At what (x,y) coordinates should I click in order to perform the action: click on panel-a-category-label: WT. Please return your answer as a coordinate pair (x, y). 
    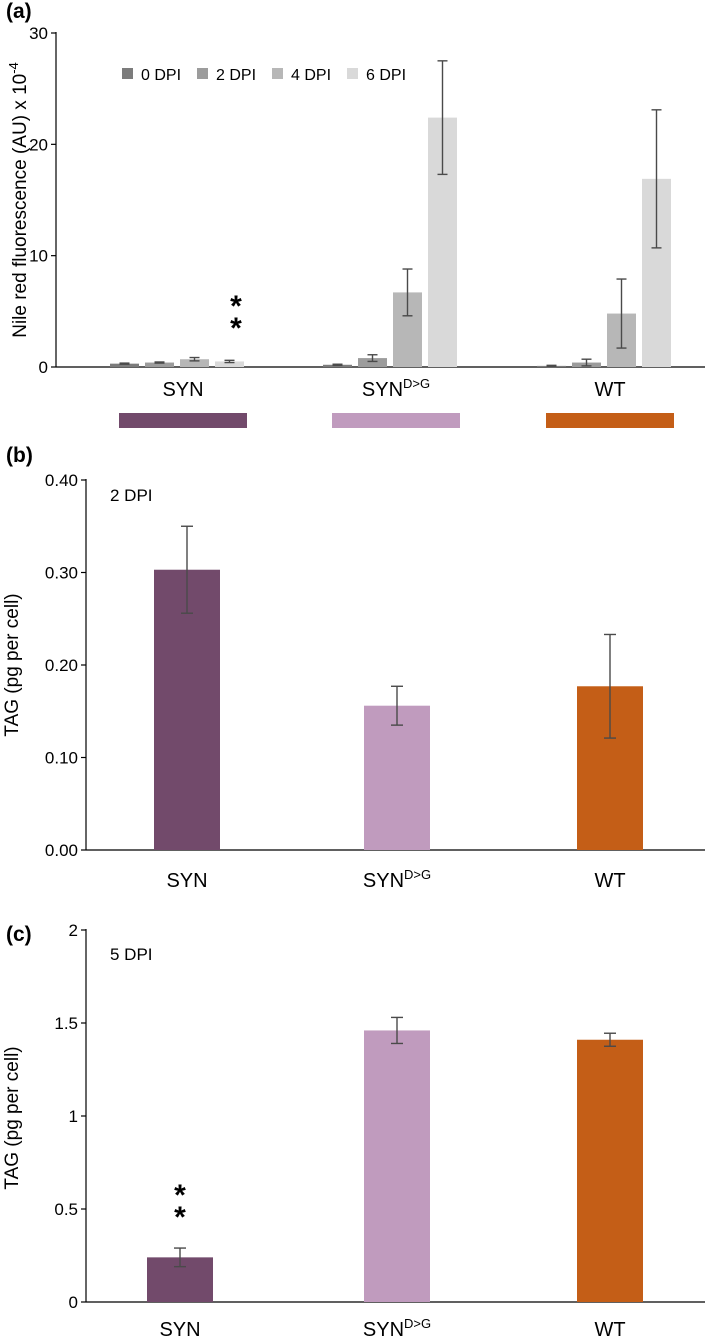
    Looking at the image, I should click on (609, 390).